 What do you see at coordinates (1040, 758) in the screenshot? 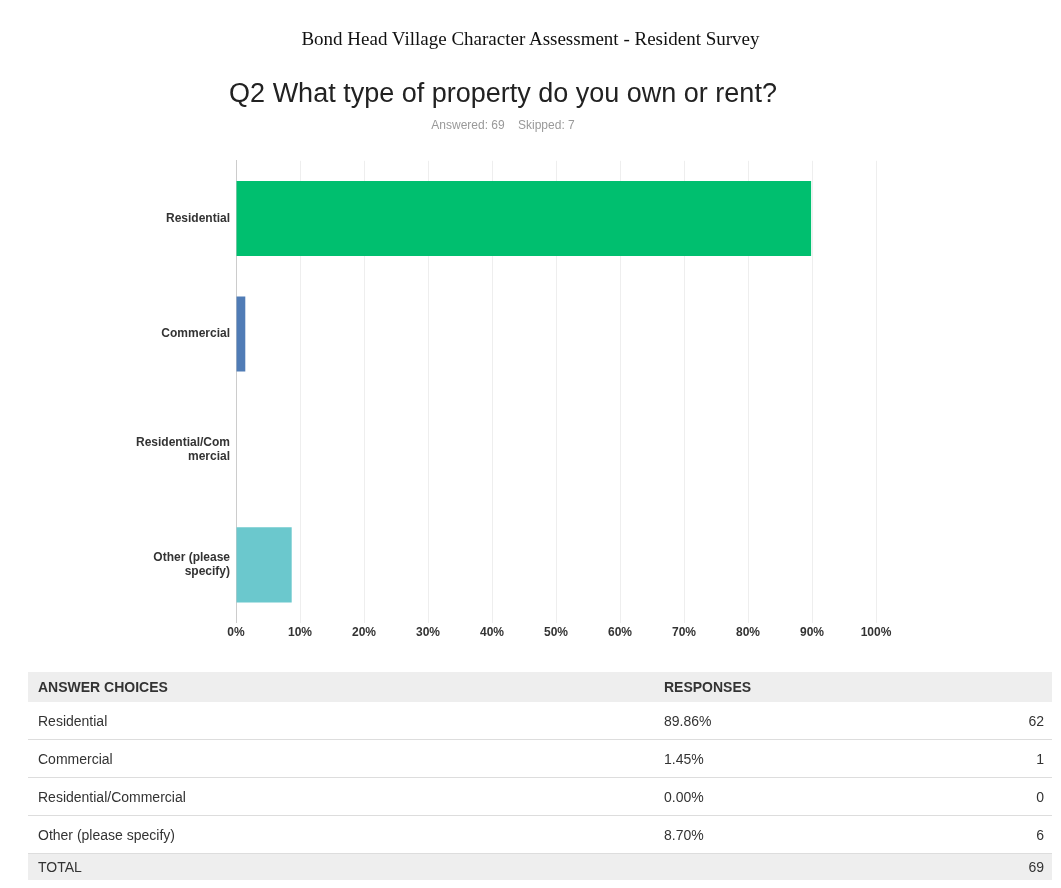
I see `data-label: 1` at bounding box center [1040, 758].